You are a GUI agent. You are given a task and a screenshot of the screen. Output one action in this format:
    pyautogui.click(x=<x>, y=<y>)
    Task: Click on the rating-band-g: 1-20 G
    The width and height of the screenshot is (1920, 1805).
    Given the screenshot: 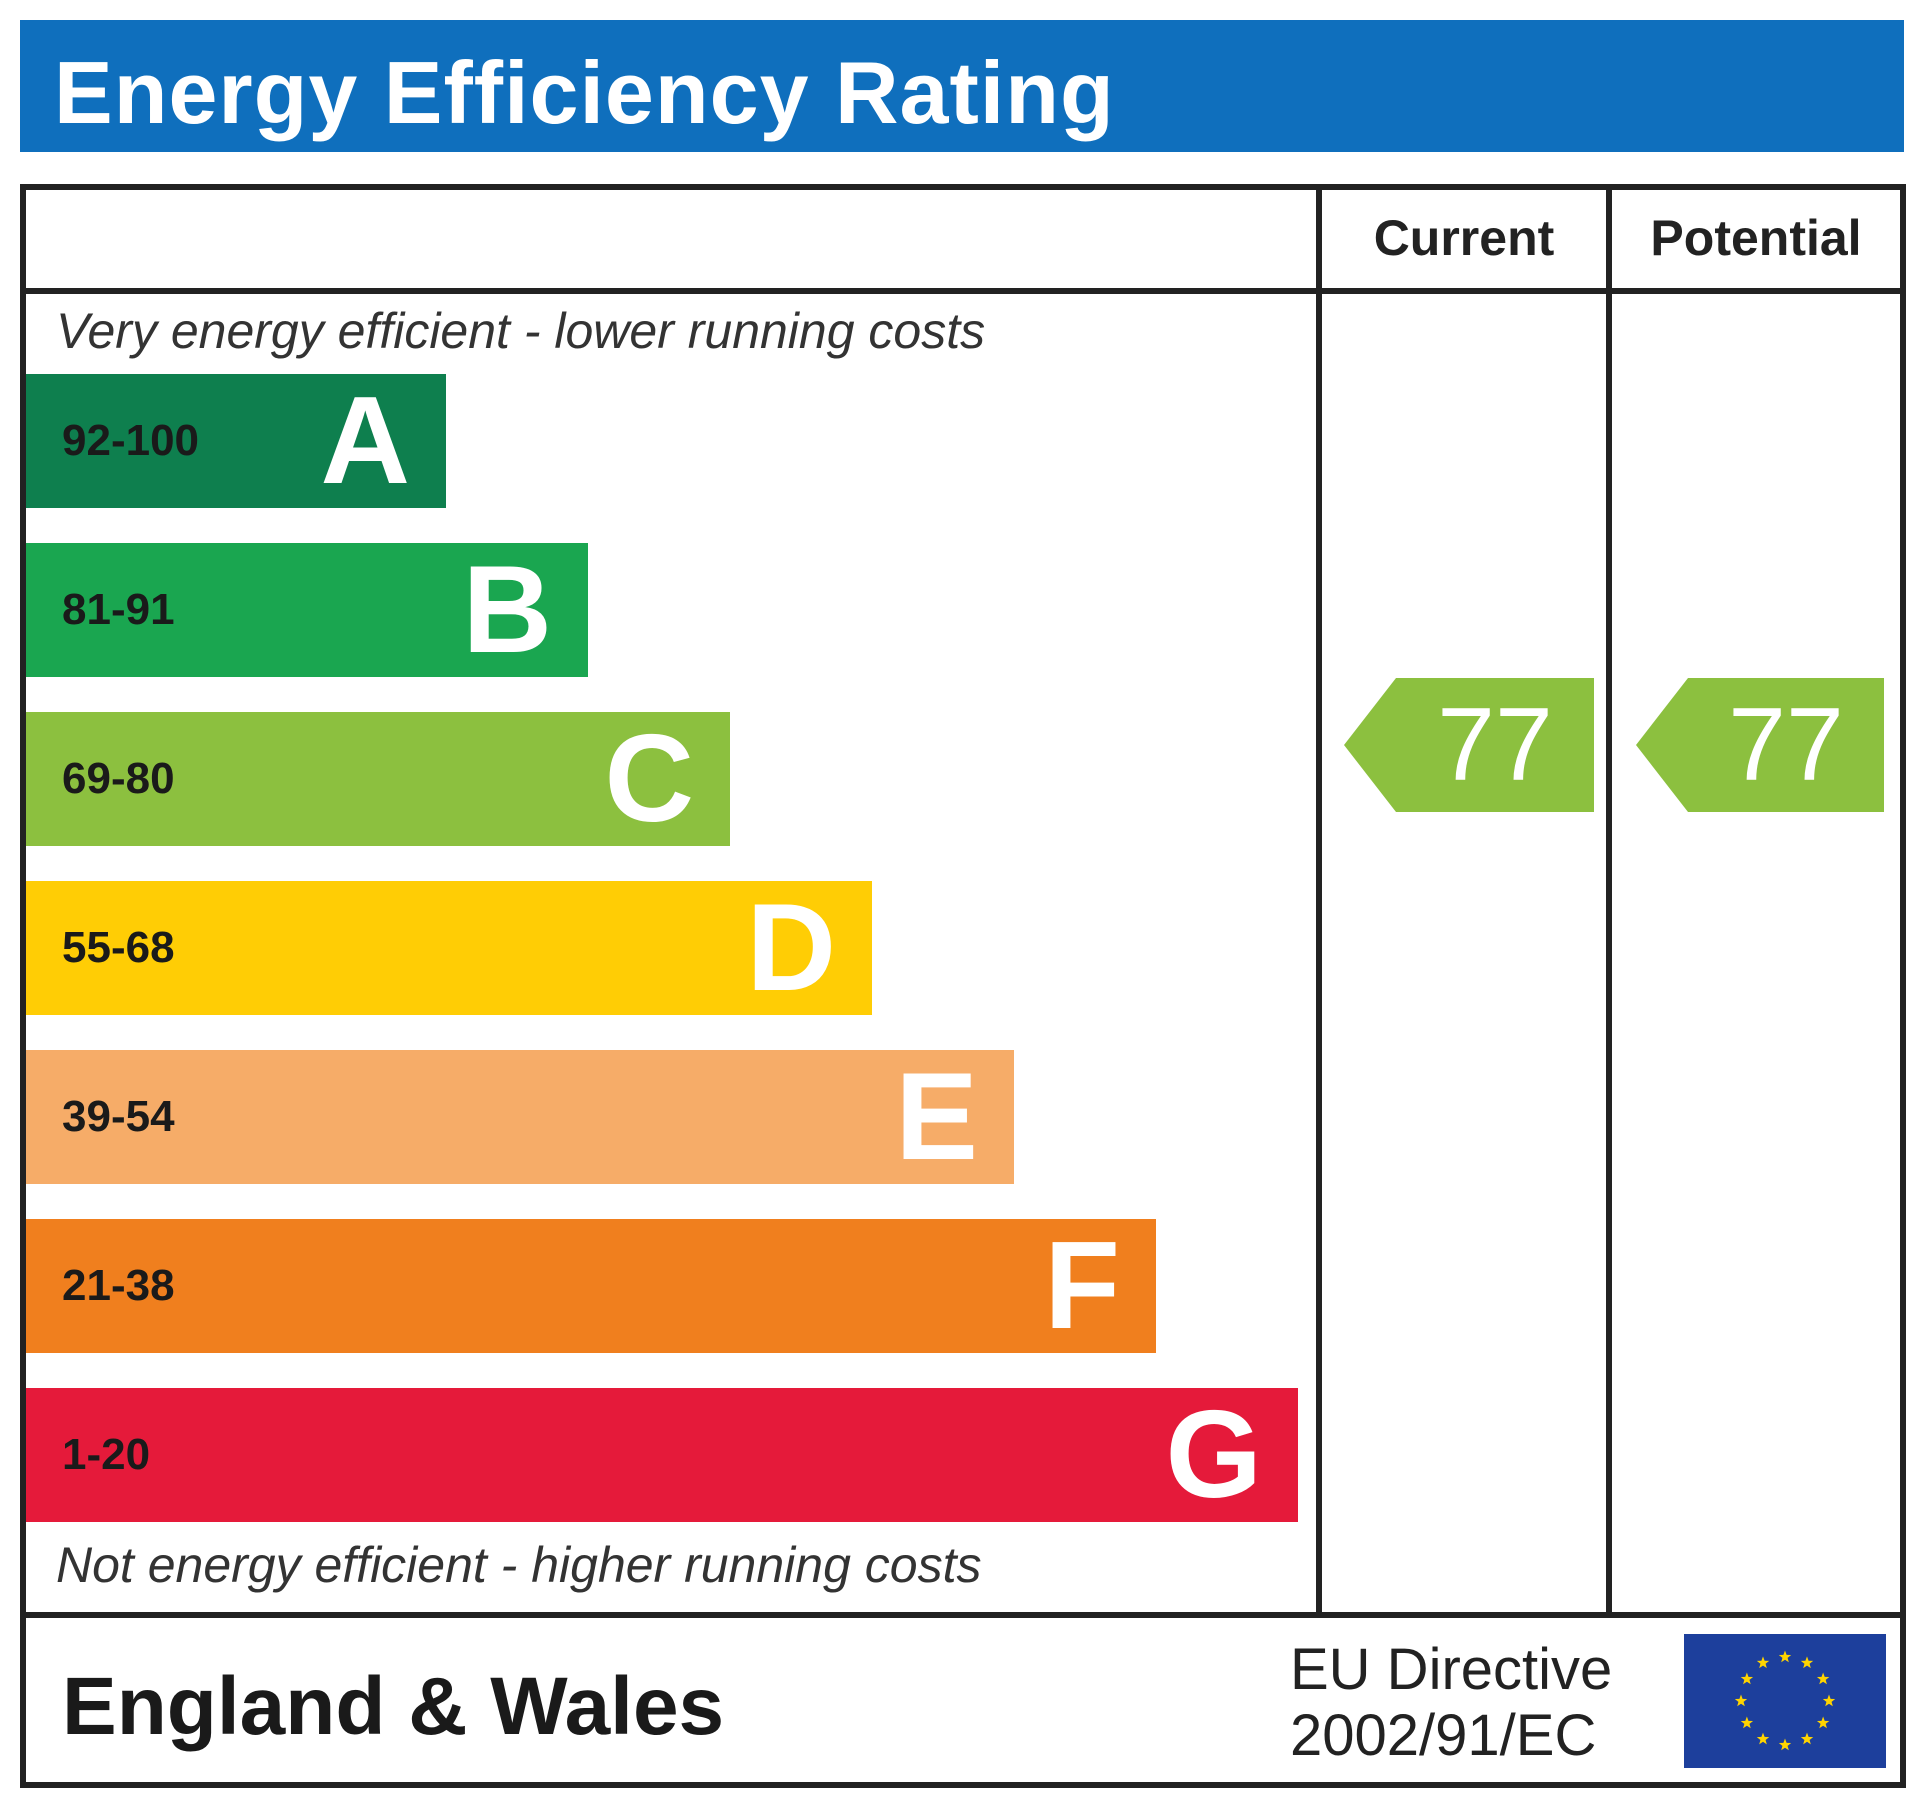 What is the action you would take?
    pyautogui.click(x=662, y=1455)
    